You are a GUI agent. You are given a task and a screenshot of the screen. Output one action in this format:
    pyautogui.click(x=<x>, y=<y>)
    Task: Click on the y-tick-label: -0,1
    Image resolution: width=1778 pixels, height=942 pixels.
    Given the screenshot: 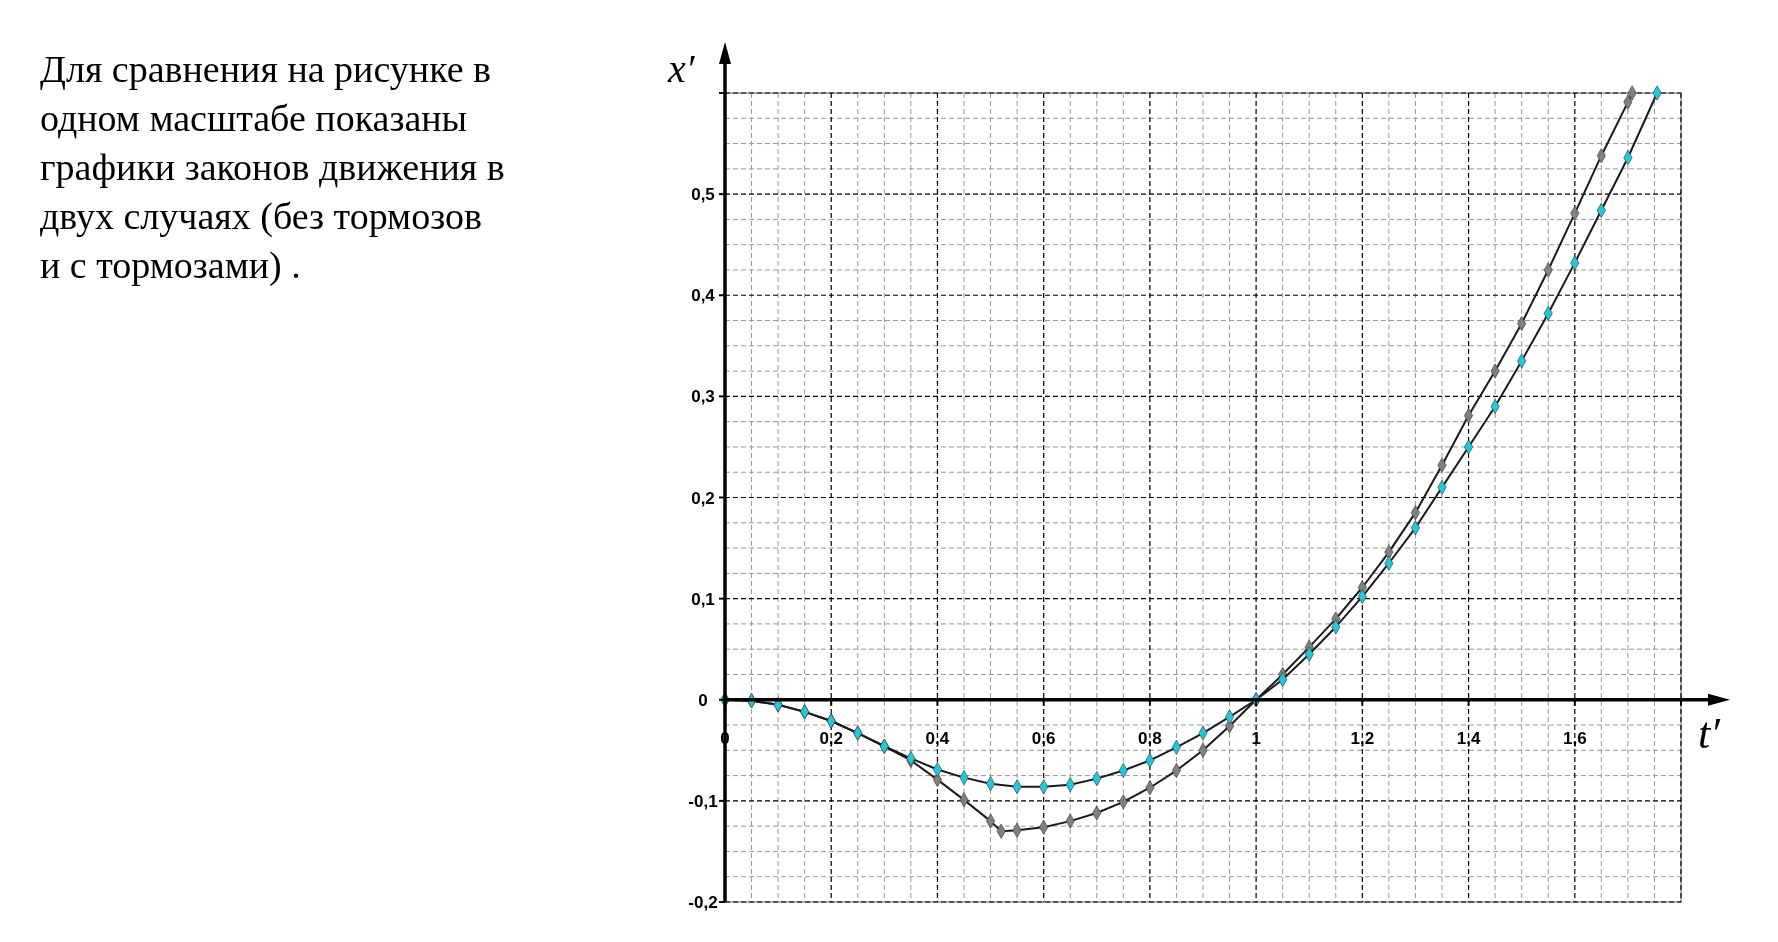 What is the action you would take?
    pyautogui.click(x=703, y=801)
    